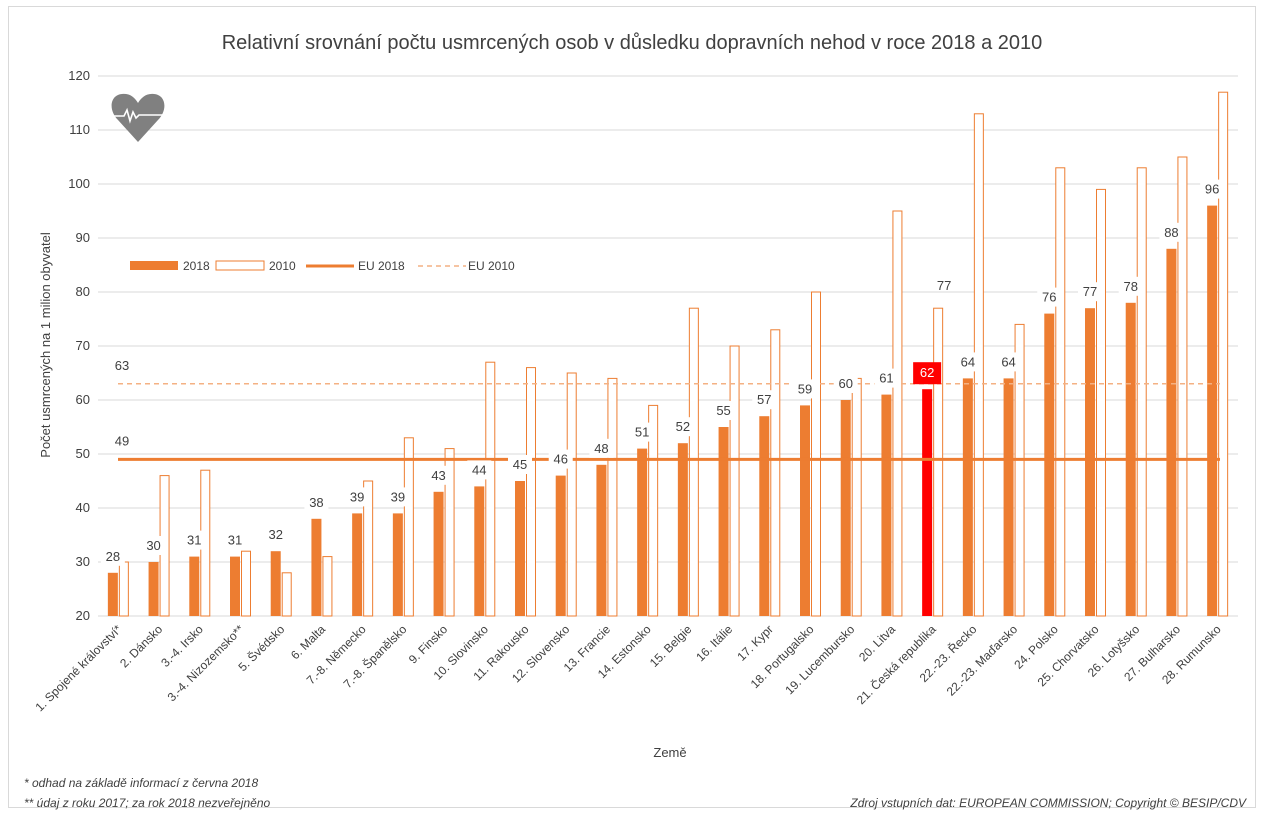  What do you see at coordinates (275, 534) in the screenshot?
I see `data-label-2018: 32` at bounding box center [275, 534].